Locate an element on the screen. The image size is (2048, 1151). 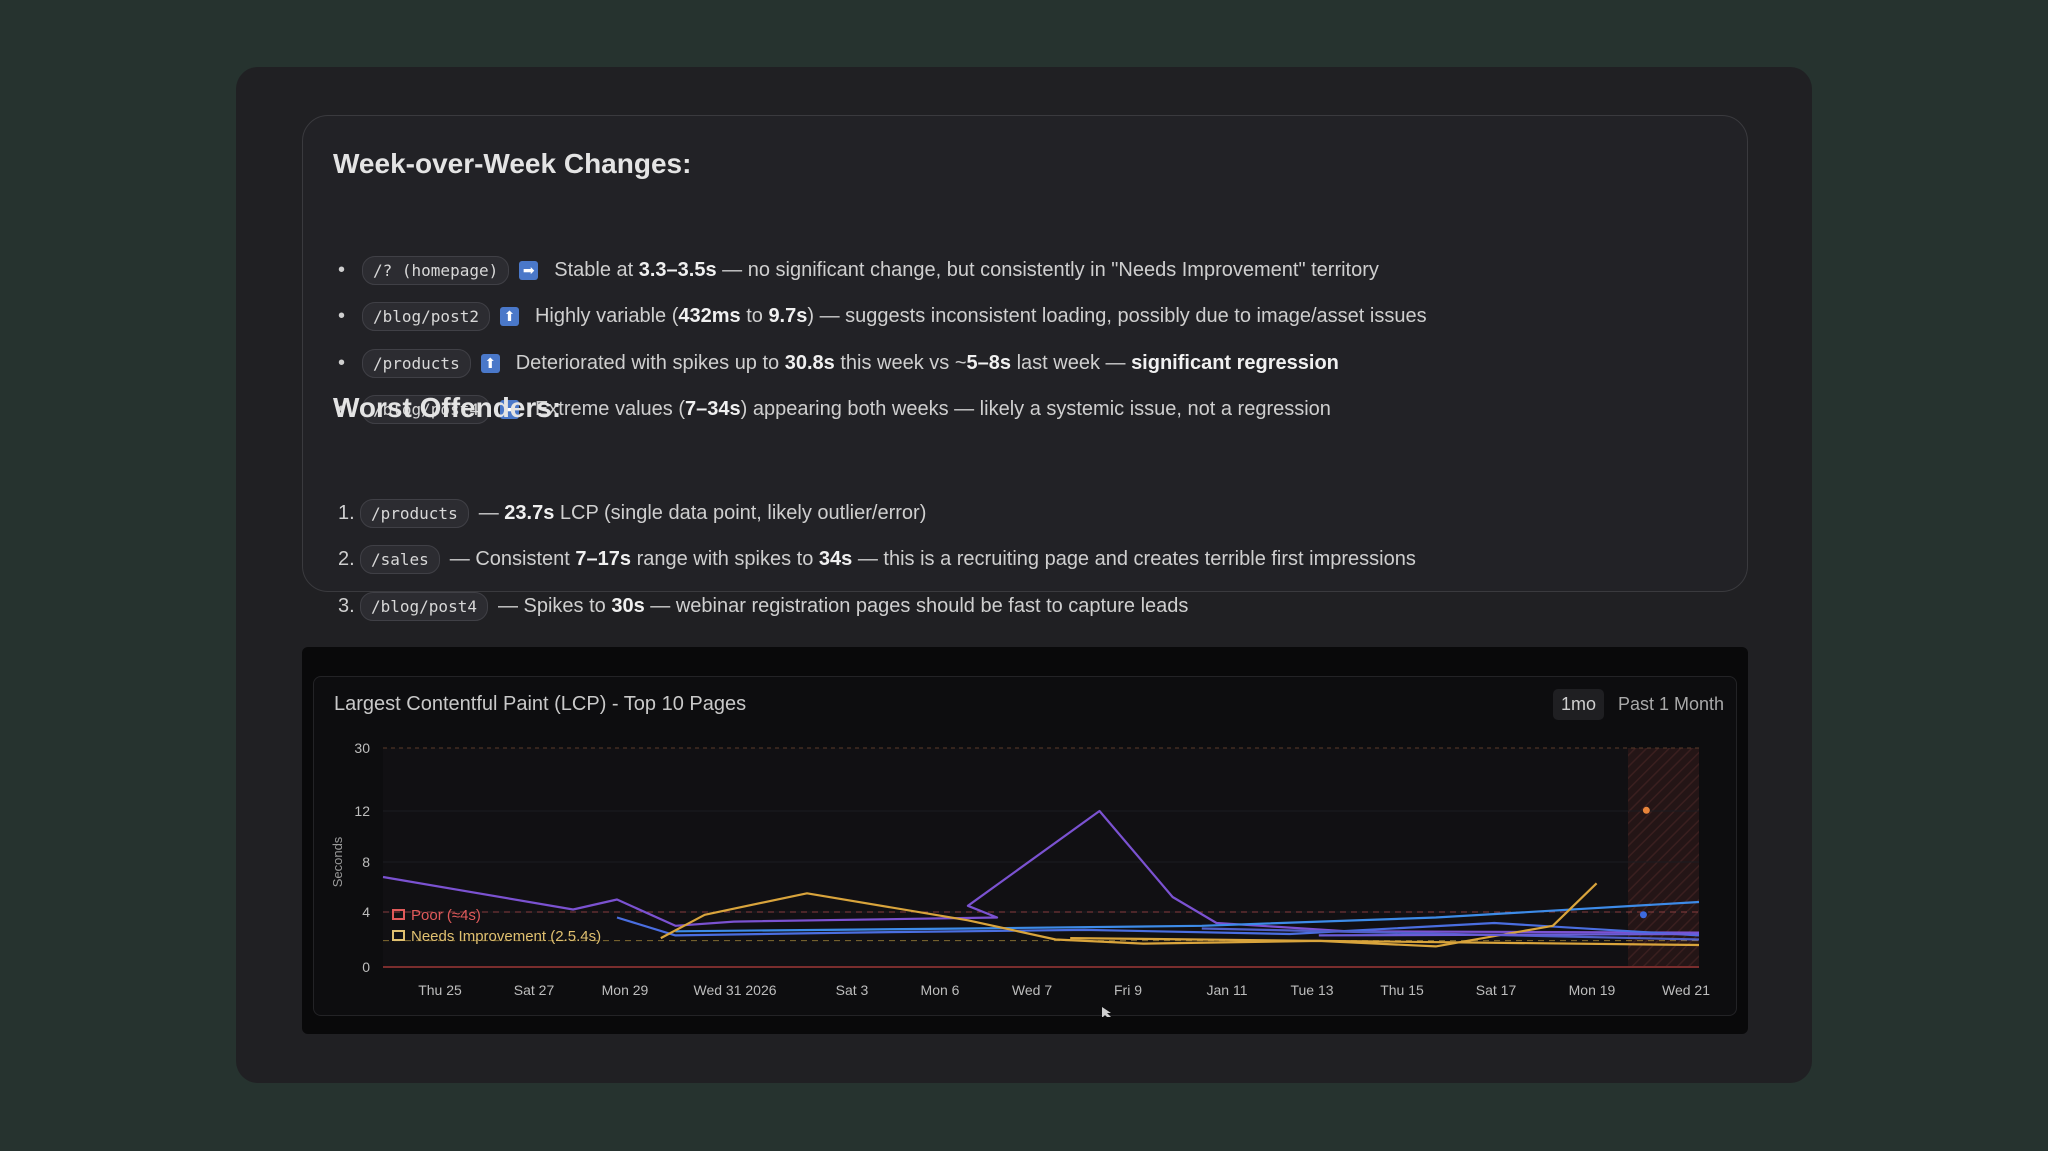
x-tick-label: Wed 21 is located at coordinates (1686, 990).